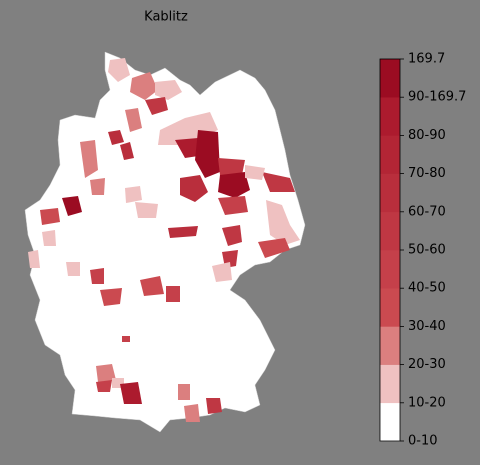 The image size is (480, 465). Describe the element at coordinates (427, 250) in the screenshot. I see `legend-label: 50-60` at that location.